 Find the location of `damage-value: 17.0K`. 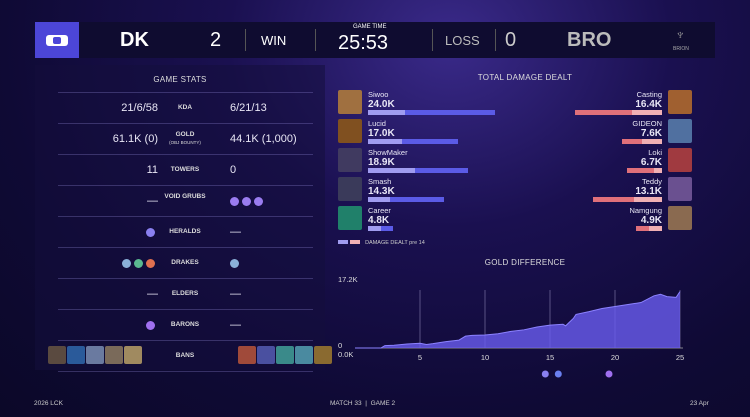

damage-value: 17.0K is located at coordinates (381, 133).